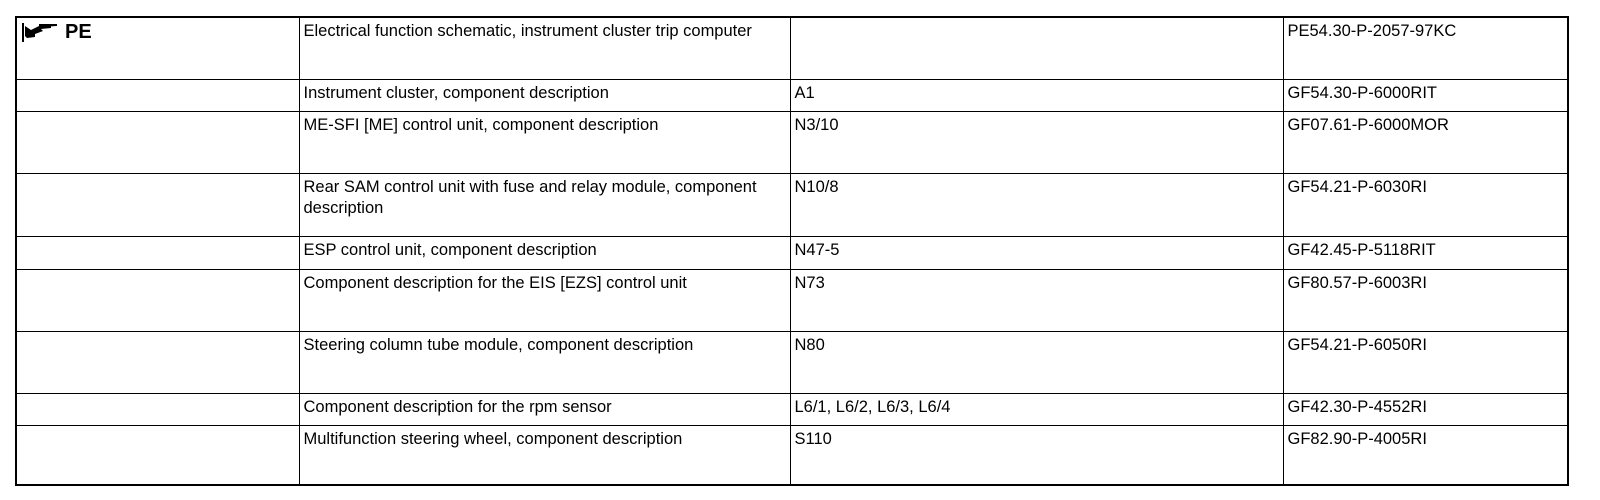 This screenshot has width=1600, height=500. I want to click on document-number-link: GF07.61-P-6000MOR, so click(1425, 142).